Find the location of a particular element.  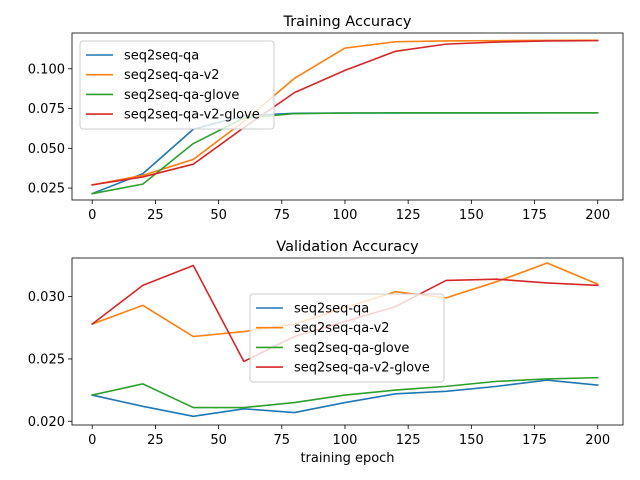

y-tick-label: 0.030 is located at coordinates (46, 297).